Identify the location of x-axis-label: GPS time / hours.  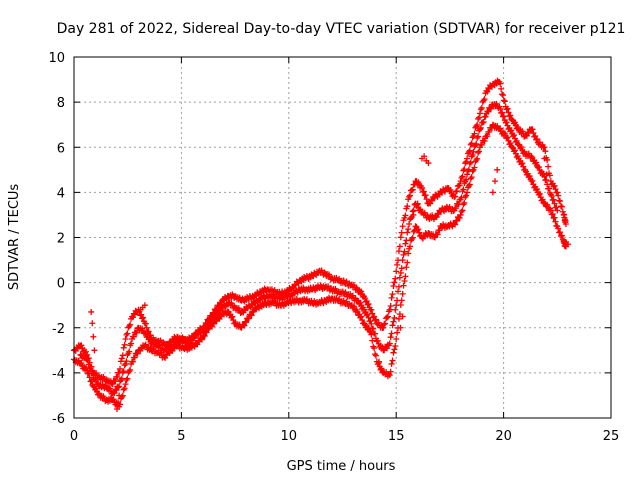
(341, 466).